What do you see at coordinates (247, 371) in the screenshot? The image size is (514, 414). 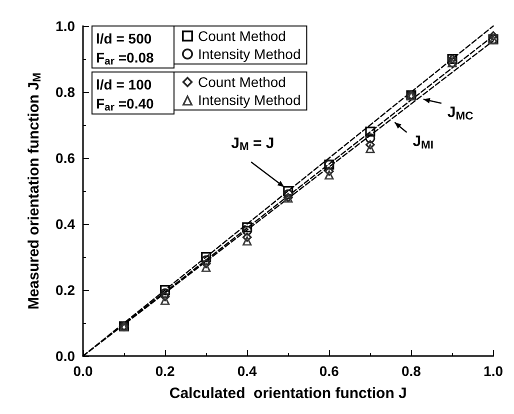 I see `x-tick-label: 0.4` at bounding box center [247, 371].